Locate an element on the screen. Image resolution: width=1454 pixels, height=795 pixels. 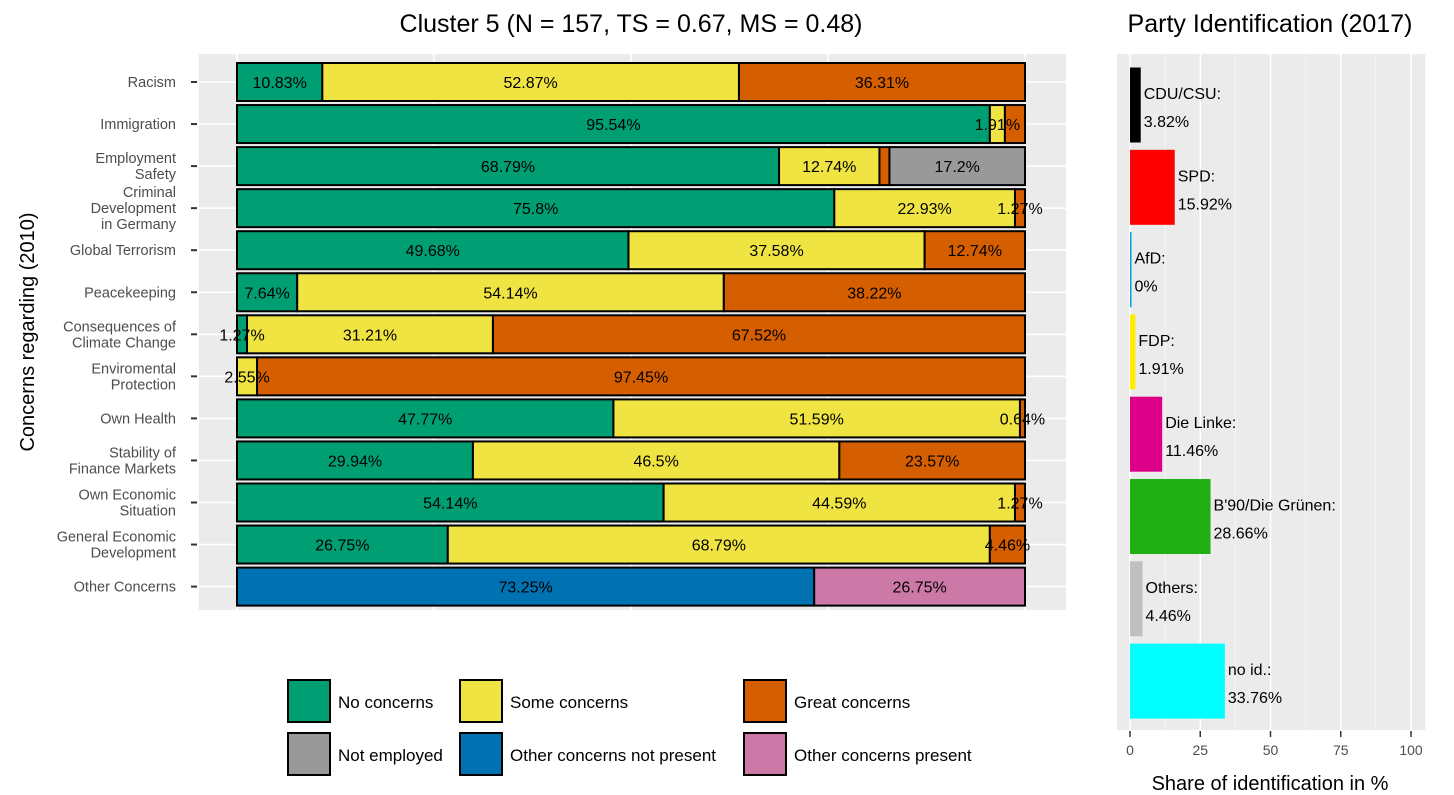
bar-global-terrorism-no-concerns is located at coordinates (433, 250).